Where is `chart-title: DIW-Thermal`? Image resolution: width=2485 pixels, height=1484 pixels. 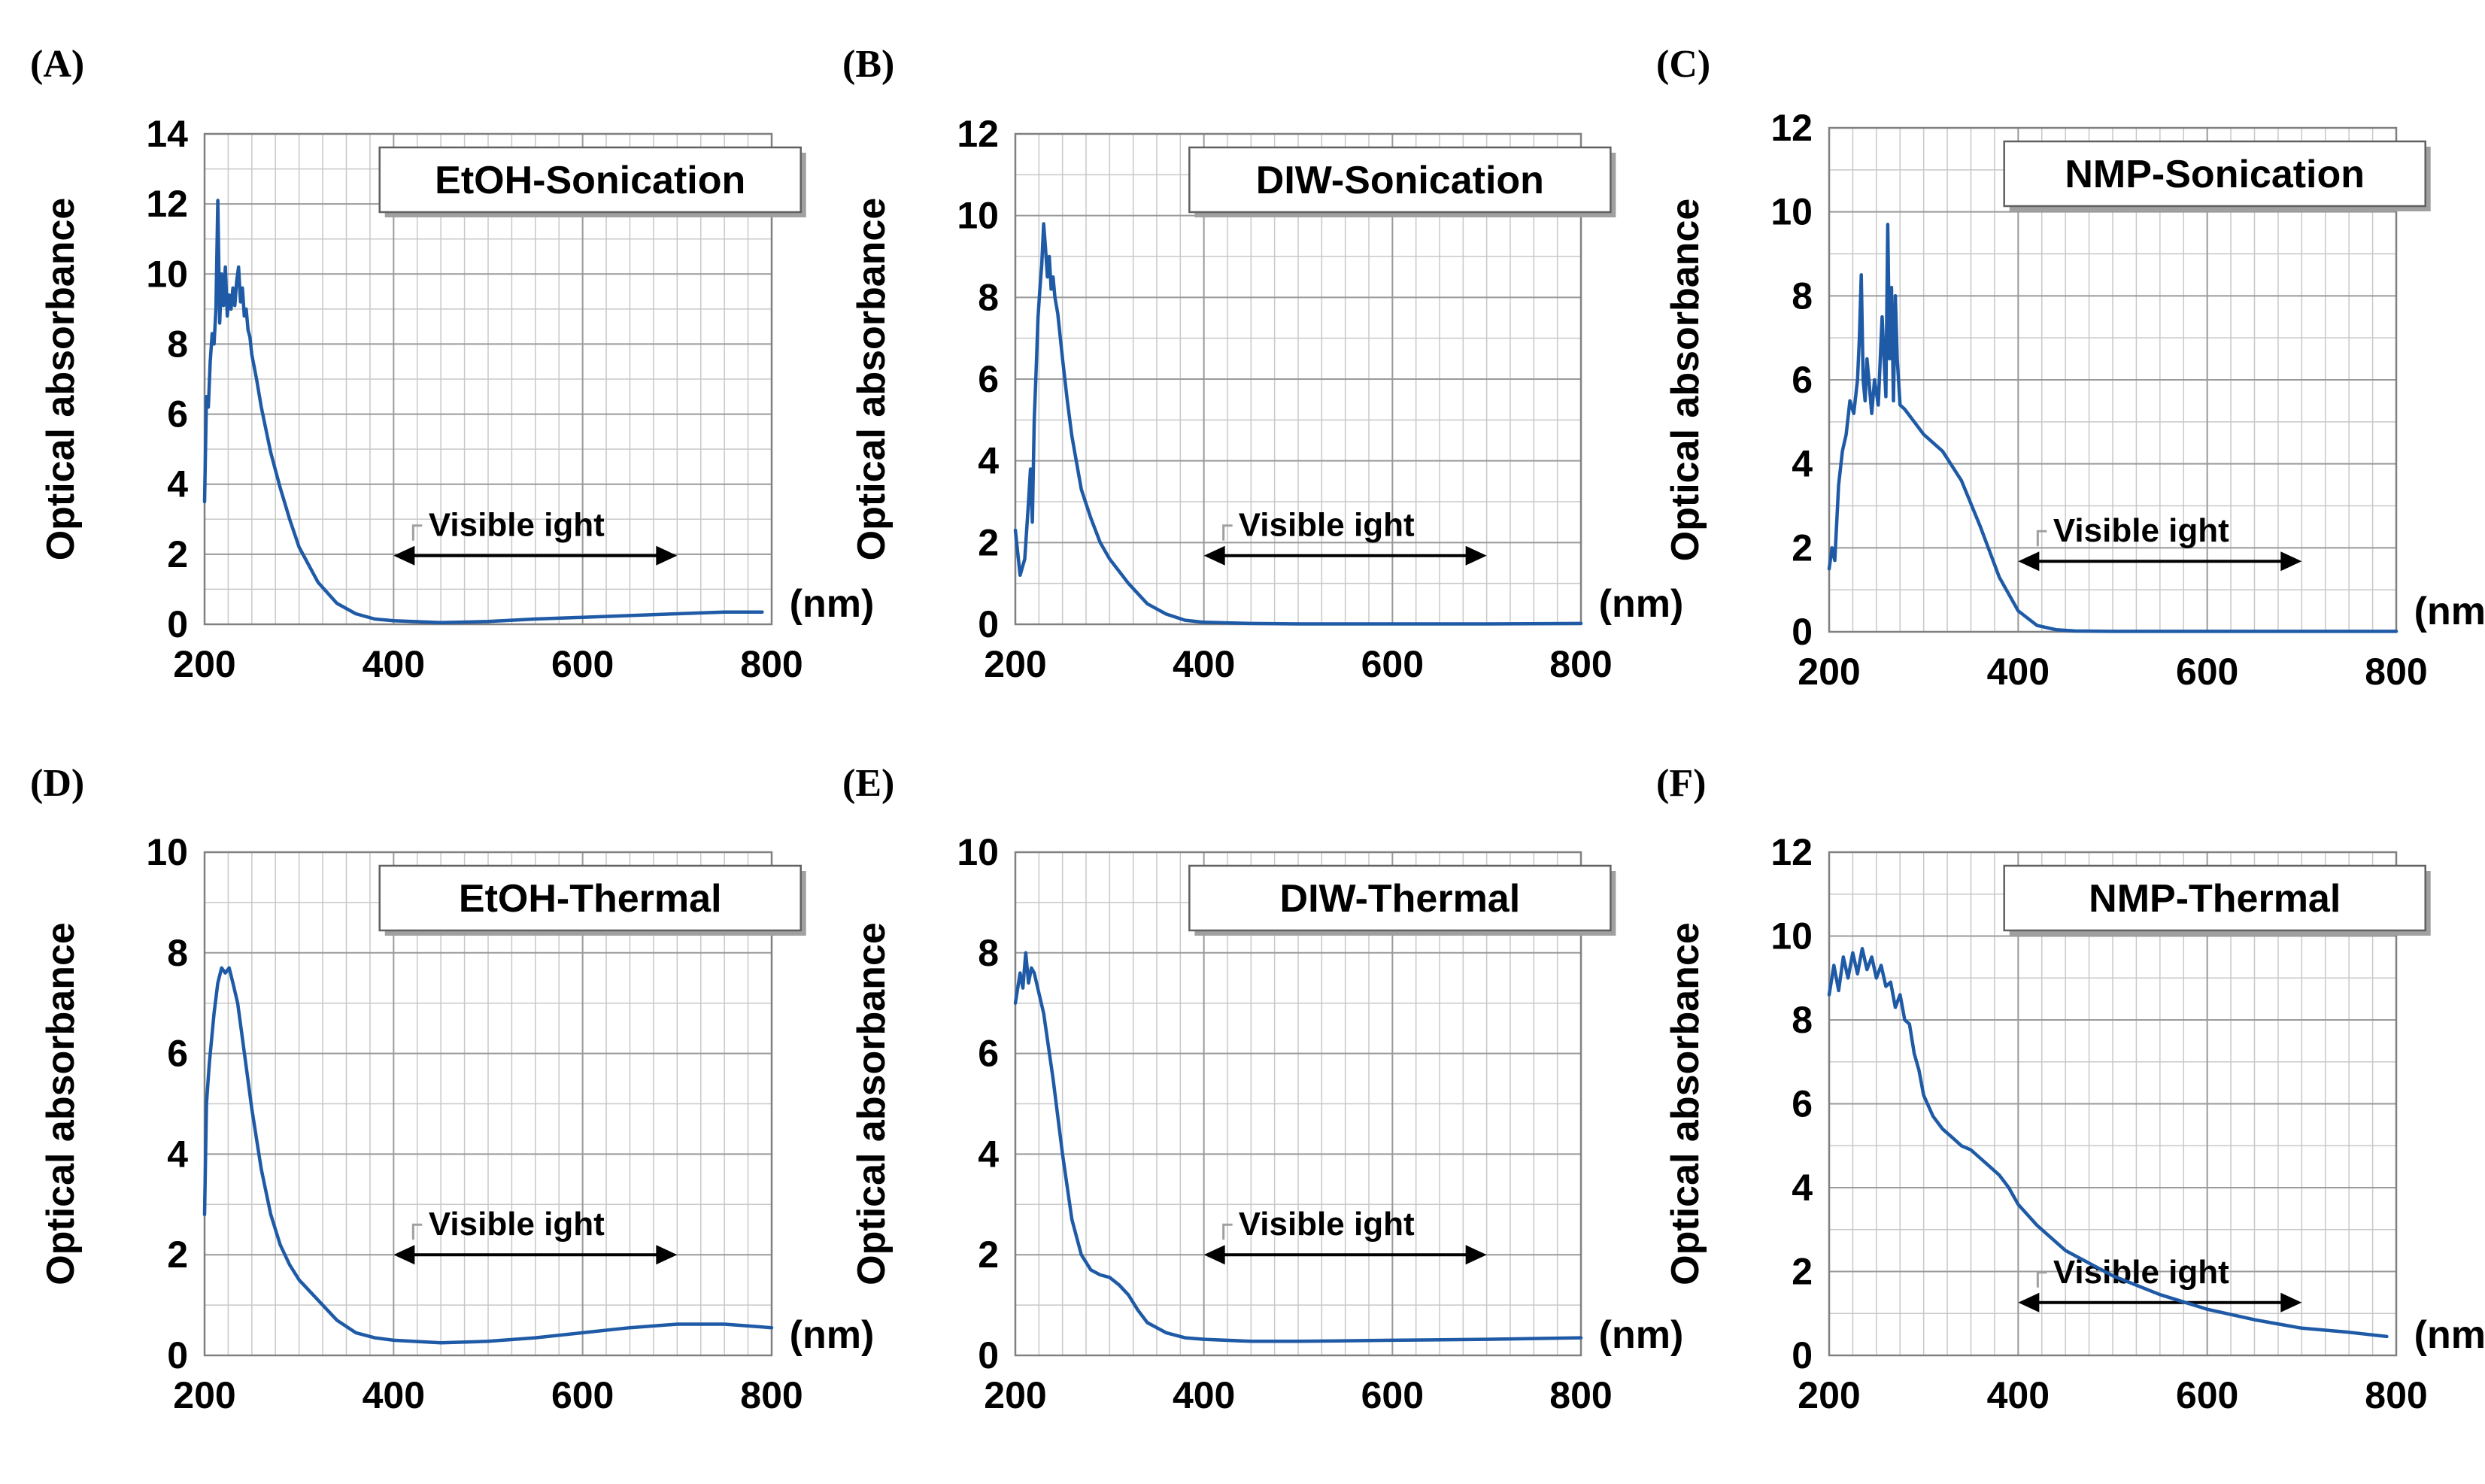 chart-title: DIW-Thermal is located at coordinates (1400, 899).